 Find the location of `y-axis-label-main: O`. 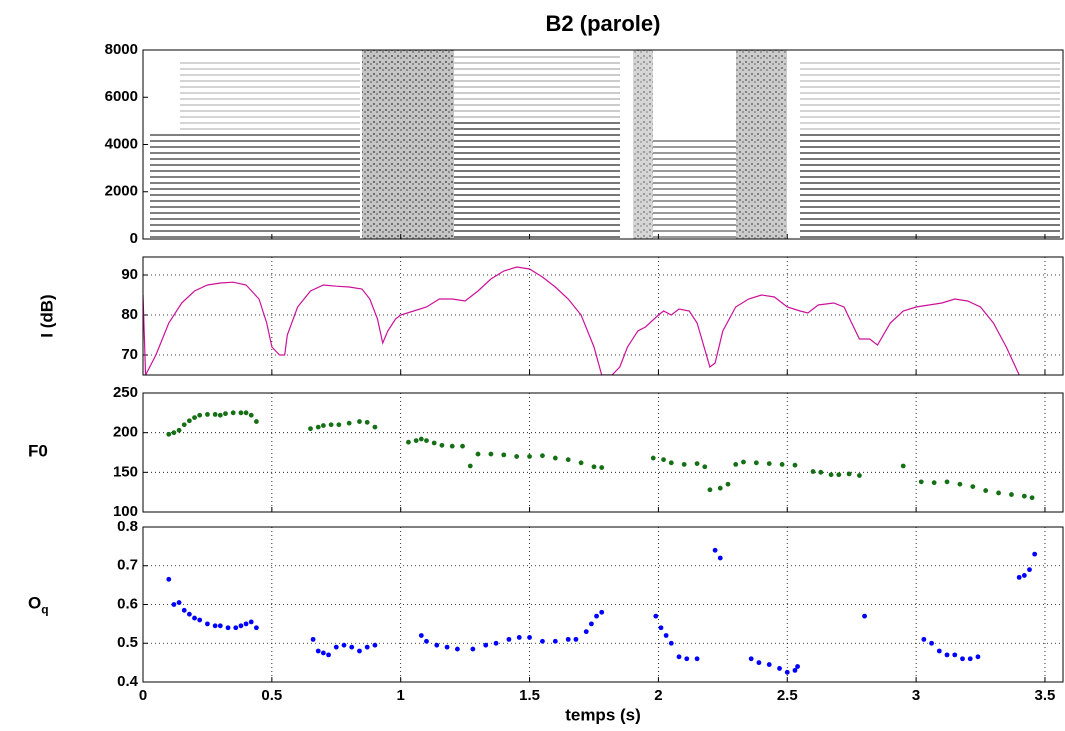

y-axis-label-main: O is located at coordinates (34, 603).